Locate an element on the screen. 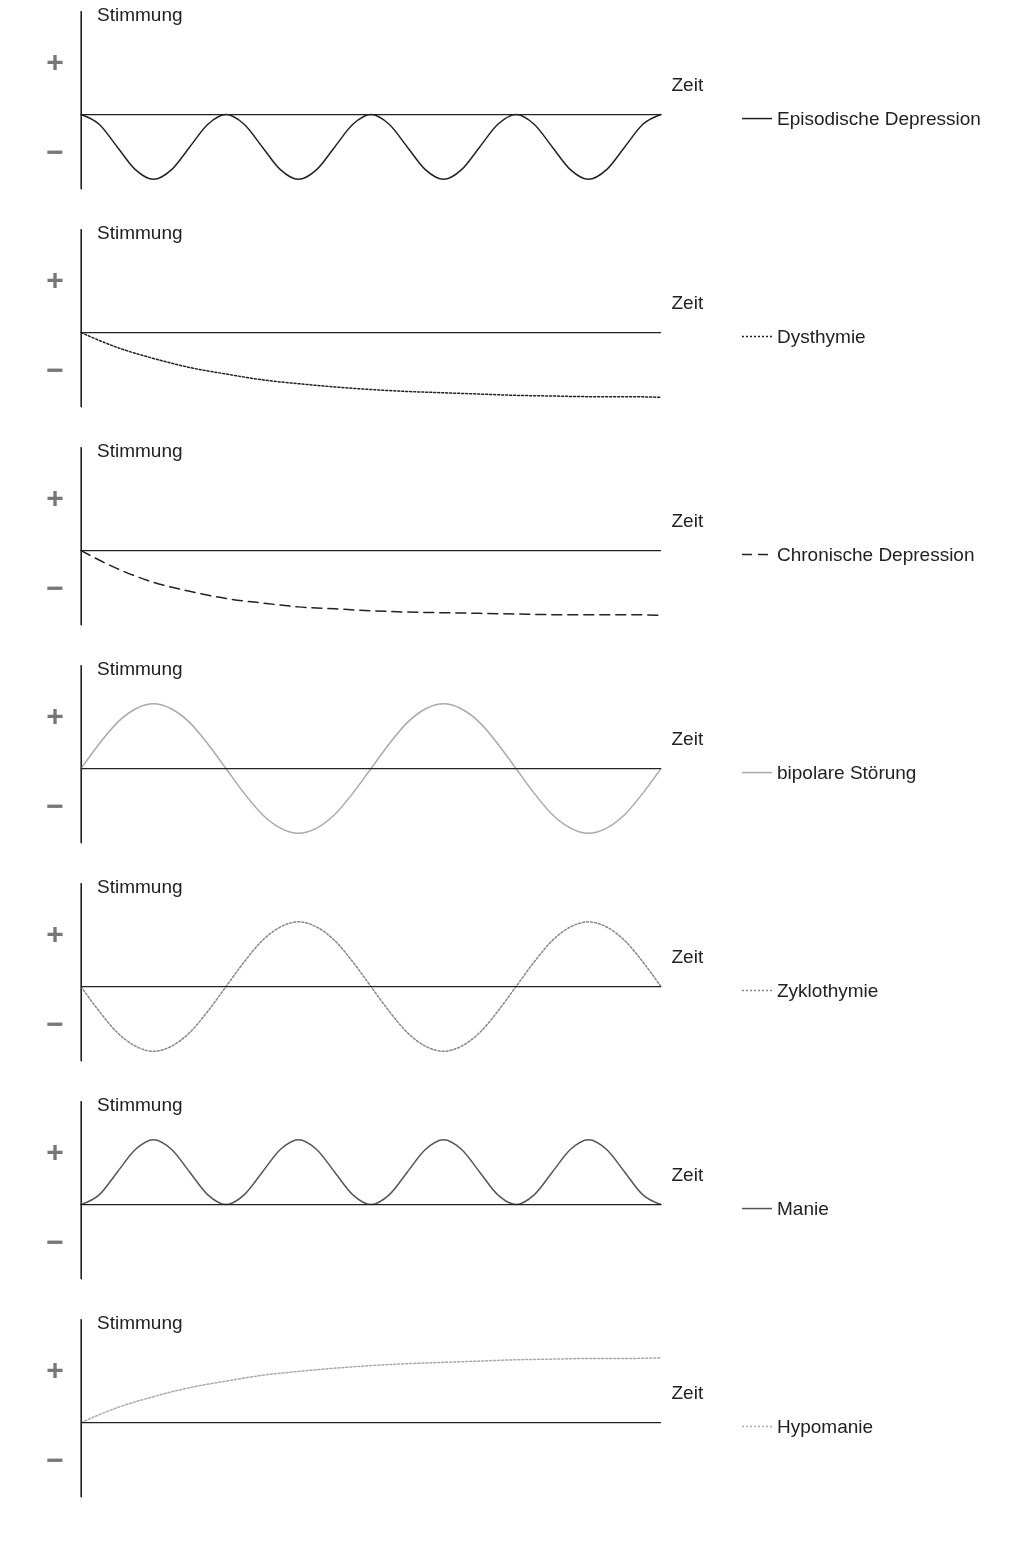 This screenshot has width=1027, height=1555. legend-label: Chronische Depression is located at coordinates (876, 554).